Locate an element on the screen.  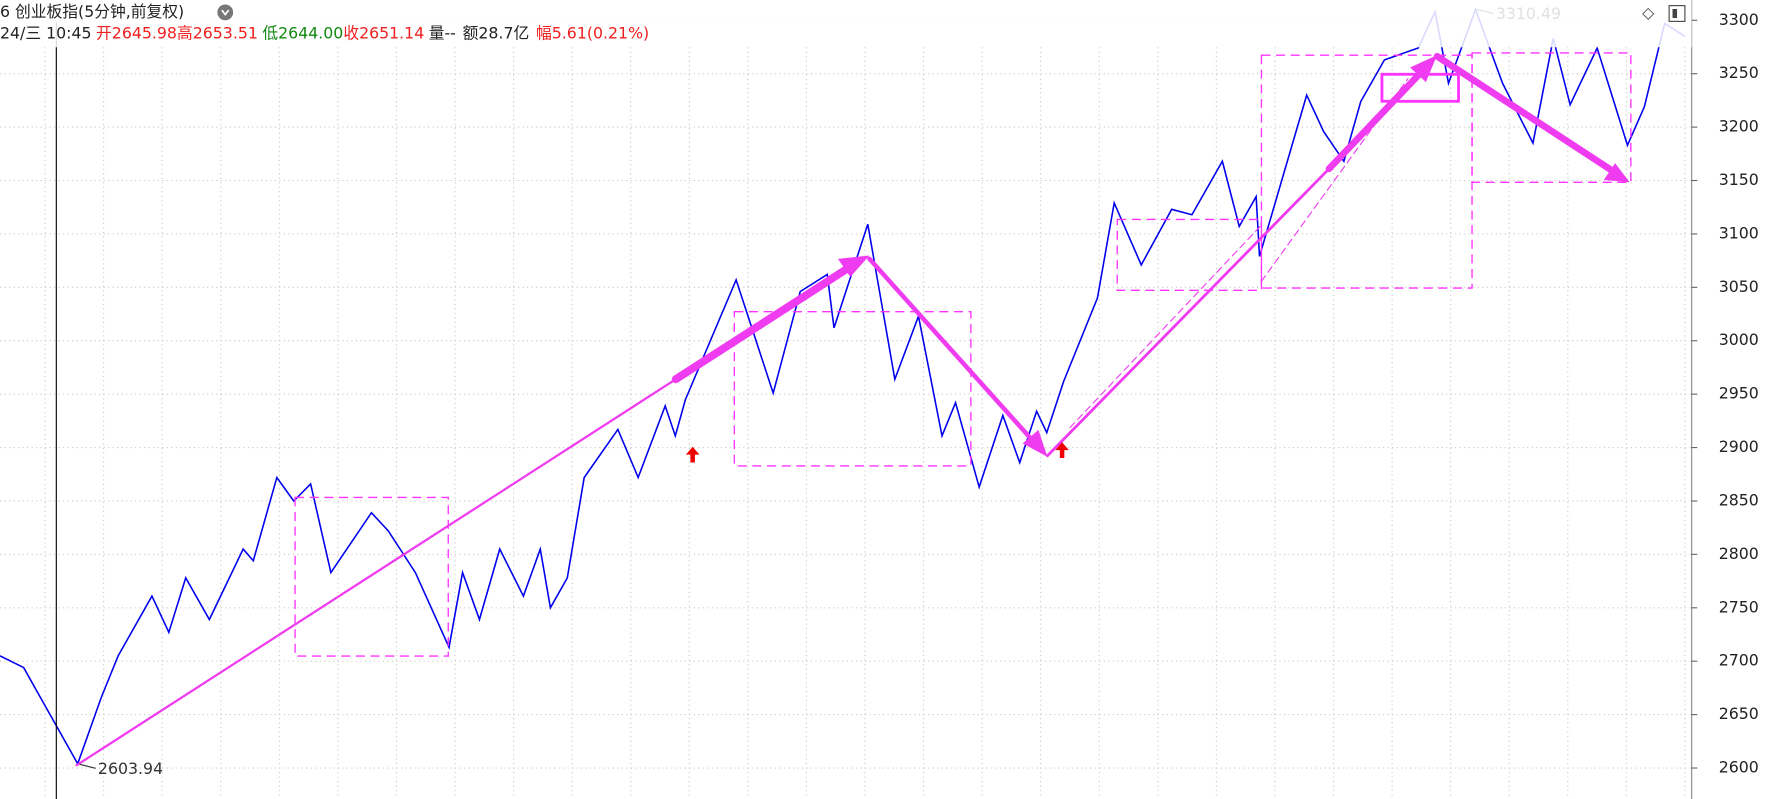
dropdown-icon is located at coordinates (225, 12).